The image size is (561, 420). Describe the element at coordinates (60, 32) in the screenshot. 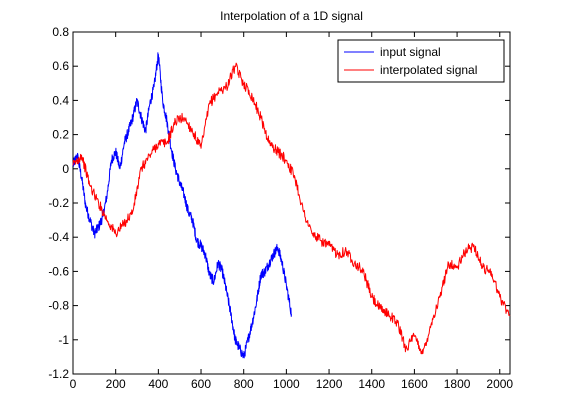

I see `y-tick-label: 0.8` at that location.